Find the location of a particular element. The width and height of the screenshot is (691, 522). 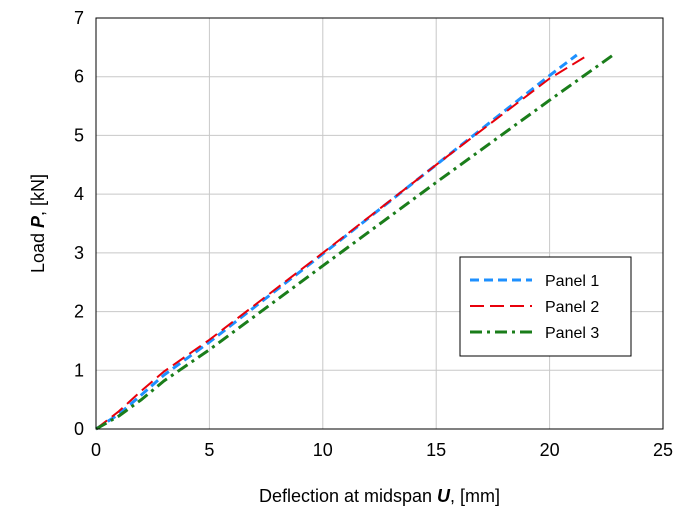

legend-label-3: Panel 3 is located at coordinates (572, 333).